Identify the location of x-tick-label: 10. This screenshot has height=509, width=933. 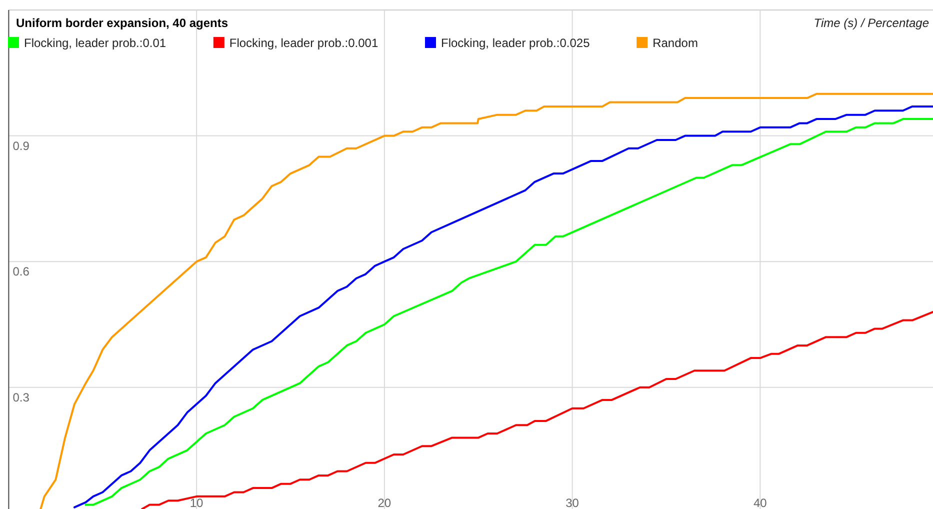
(197, 502).